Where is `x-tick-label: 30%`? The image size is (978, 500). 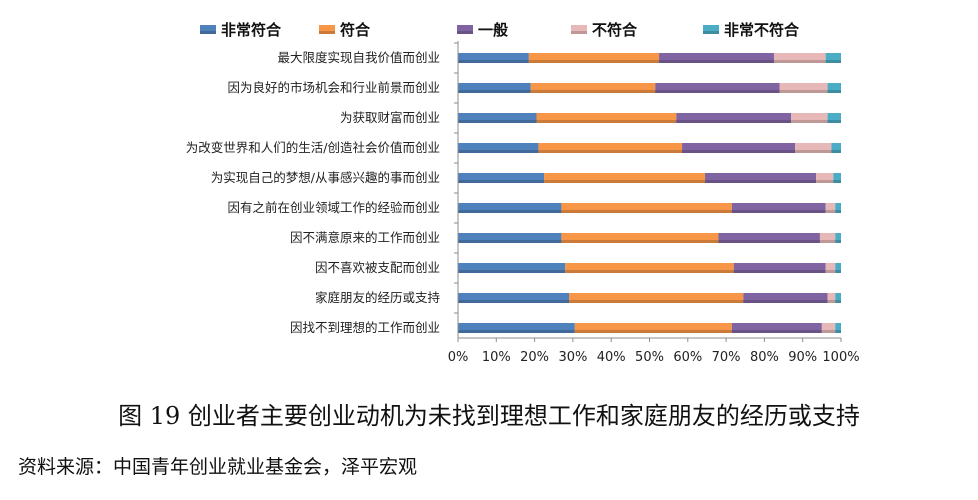
x-tick-label: 30% is located at coordinates (572, 357).